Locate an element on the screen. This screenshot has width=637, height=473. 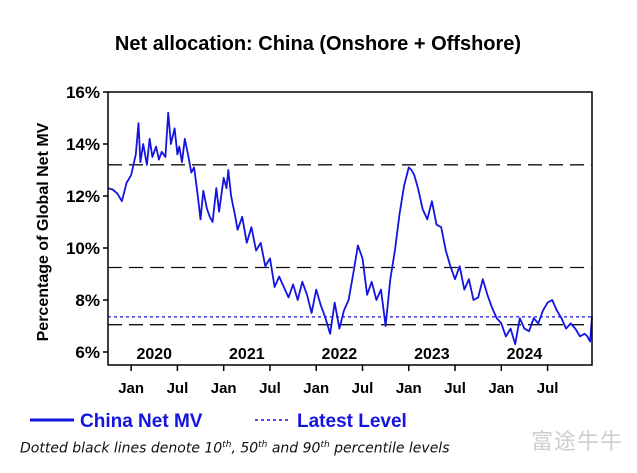
year-label: 2020 is located at coordinates (154, 354).